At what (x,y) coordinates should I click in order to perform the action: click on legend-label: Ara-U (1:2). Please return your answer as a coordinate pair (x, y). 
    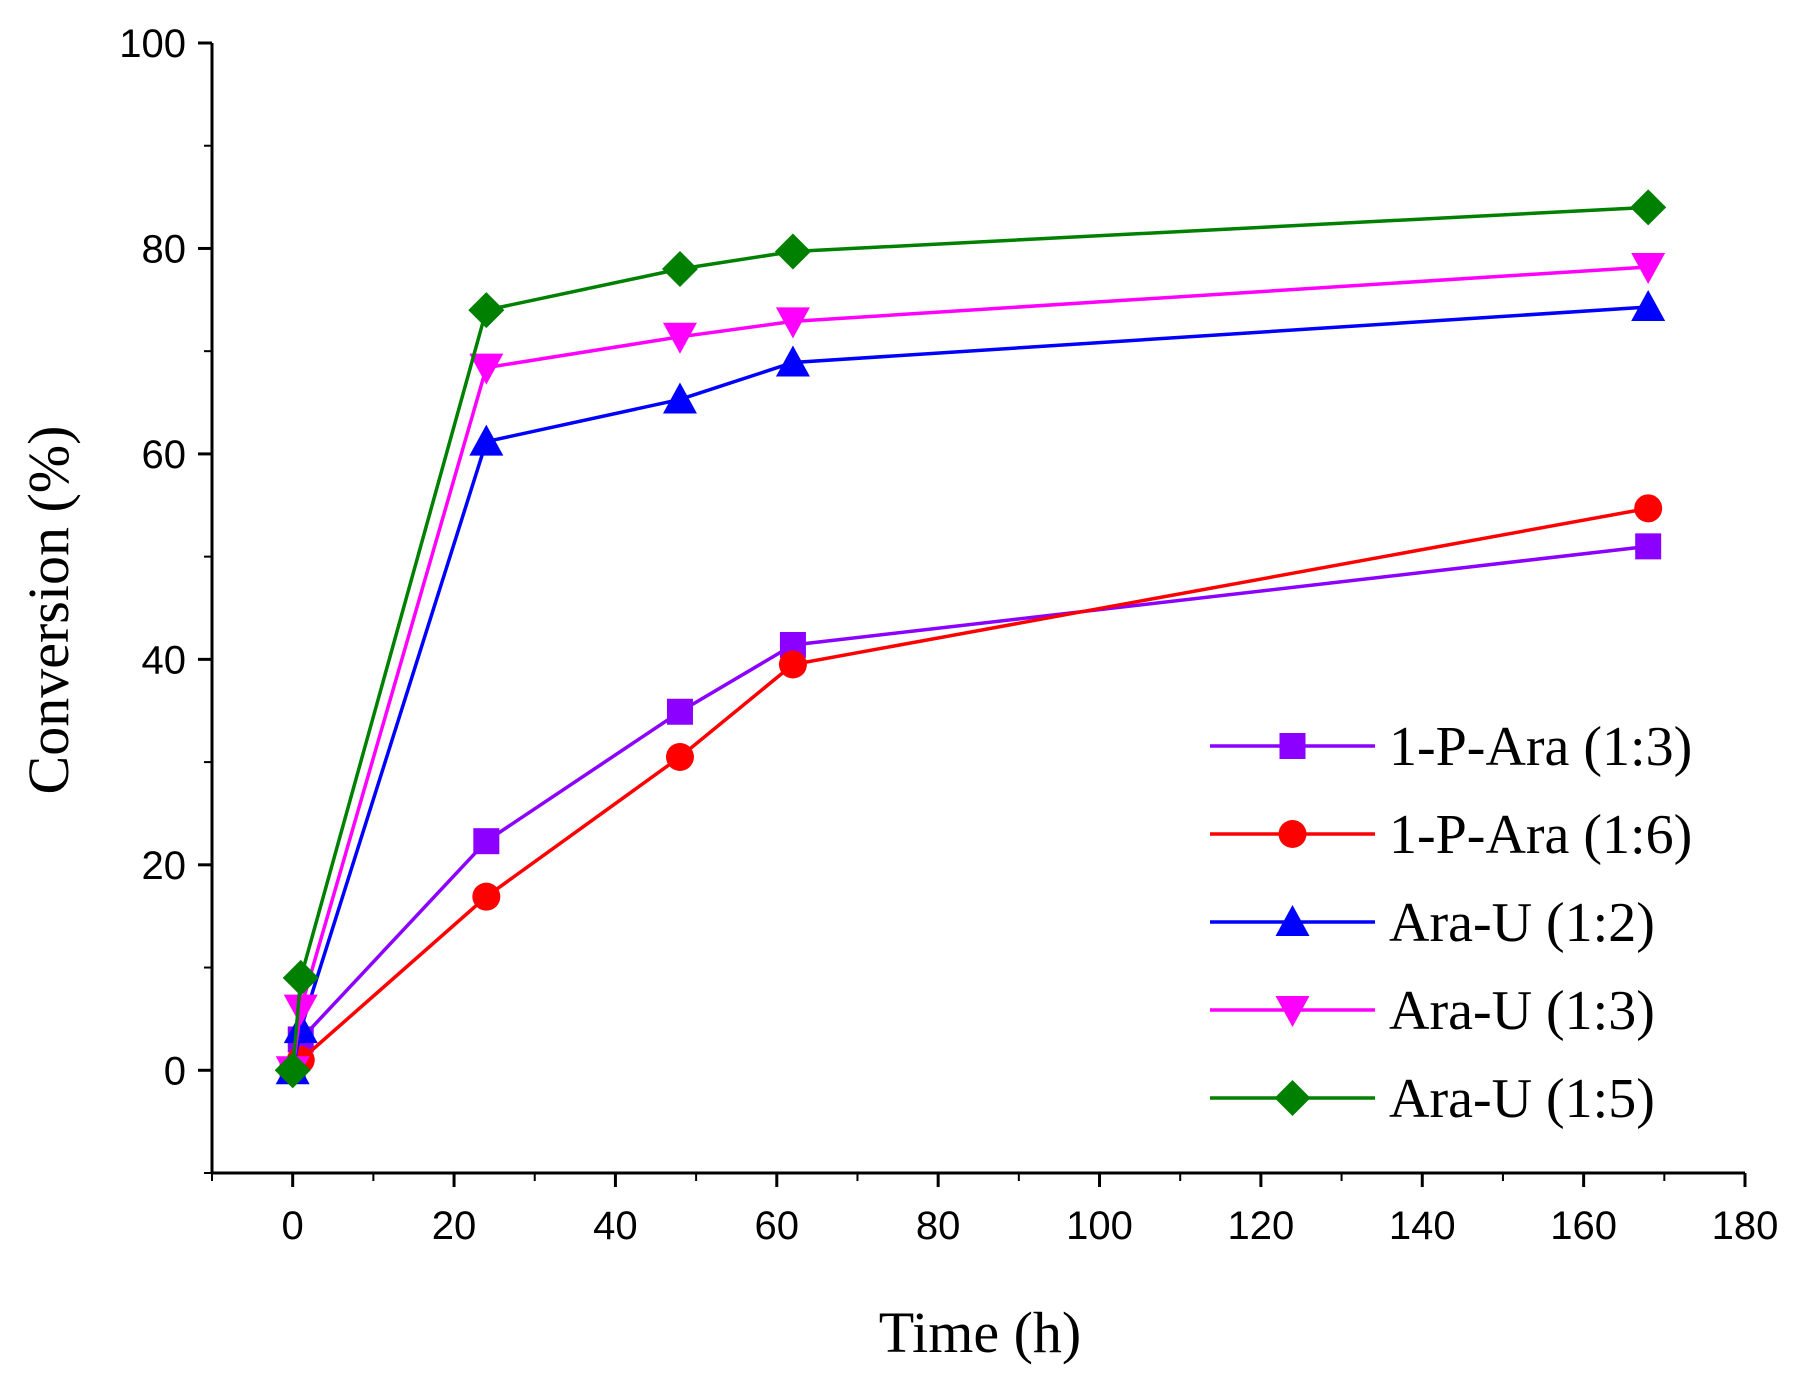
    Looking at the image, I should click on (1522, 923).